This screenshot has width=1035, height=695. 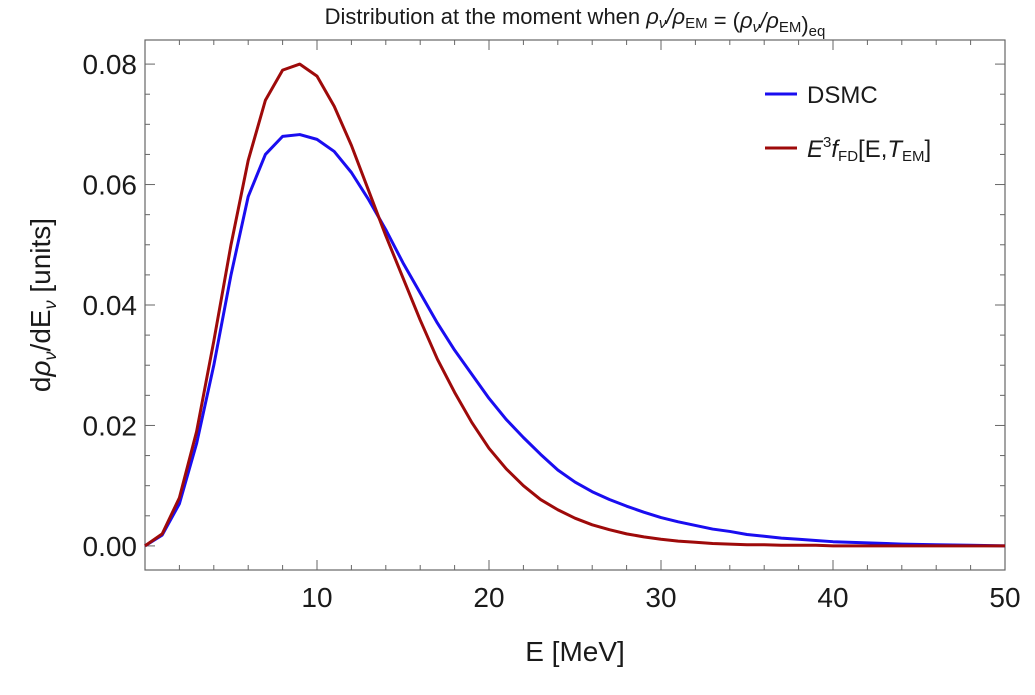 What do you see at coordinates (110, 185) in the screenshot?
I see `y-tick-label: 0.06` at bounding box center [110, 185].